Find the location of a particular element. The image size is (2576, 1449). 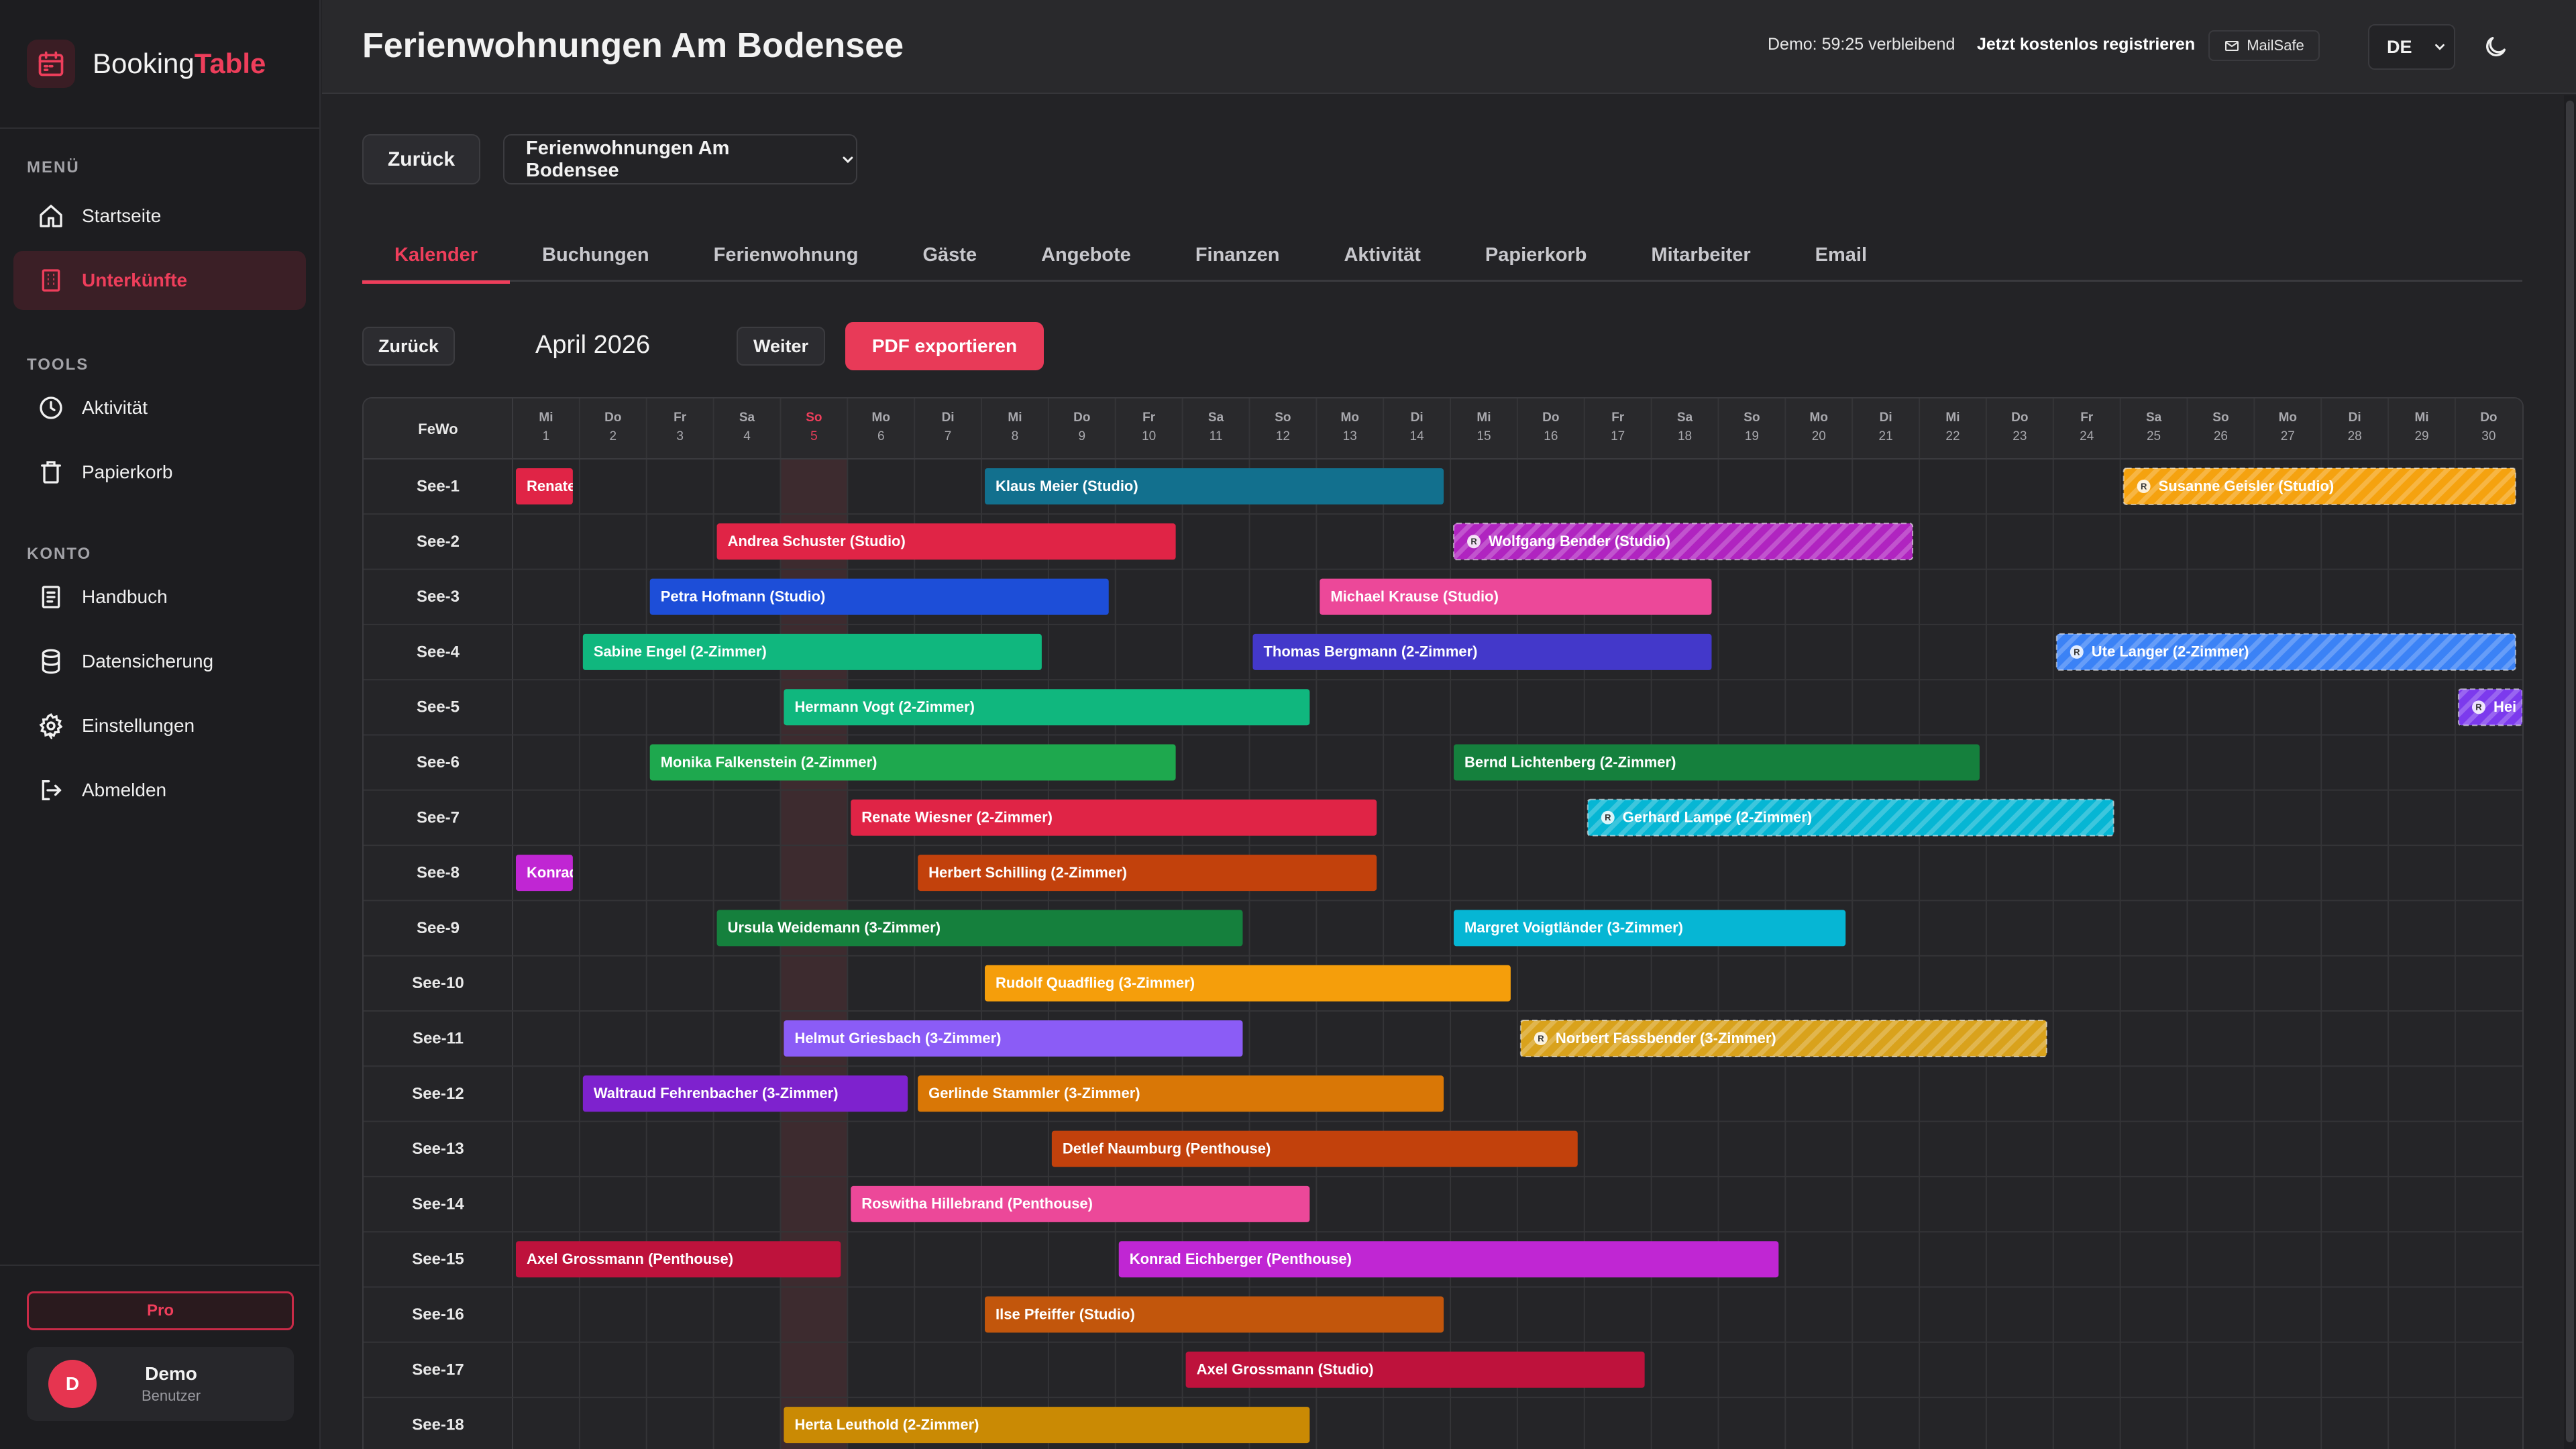

sidebar-item-label: Einstellungen is located at coordinates (138, 725).